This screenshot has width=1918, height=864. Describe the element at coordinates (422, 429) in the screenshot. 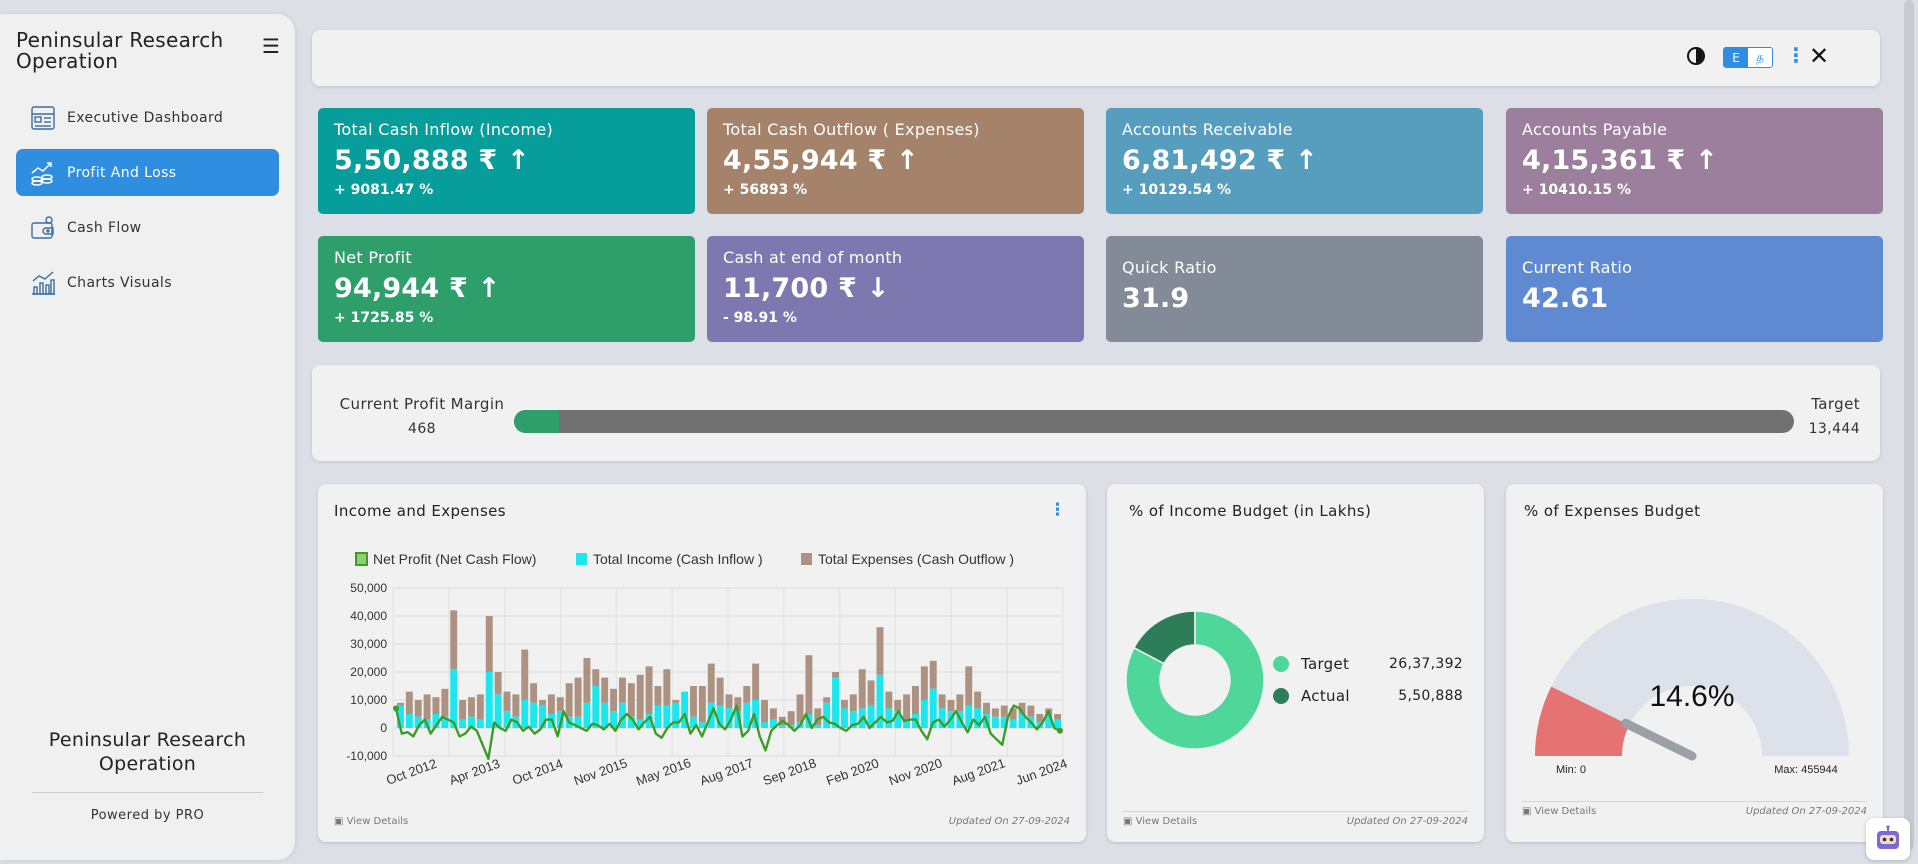

I see `profit-margin-value: 468` at that location.